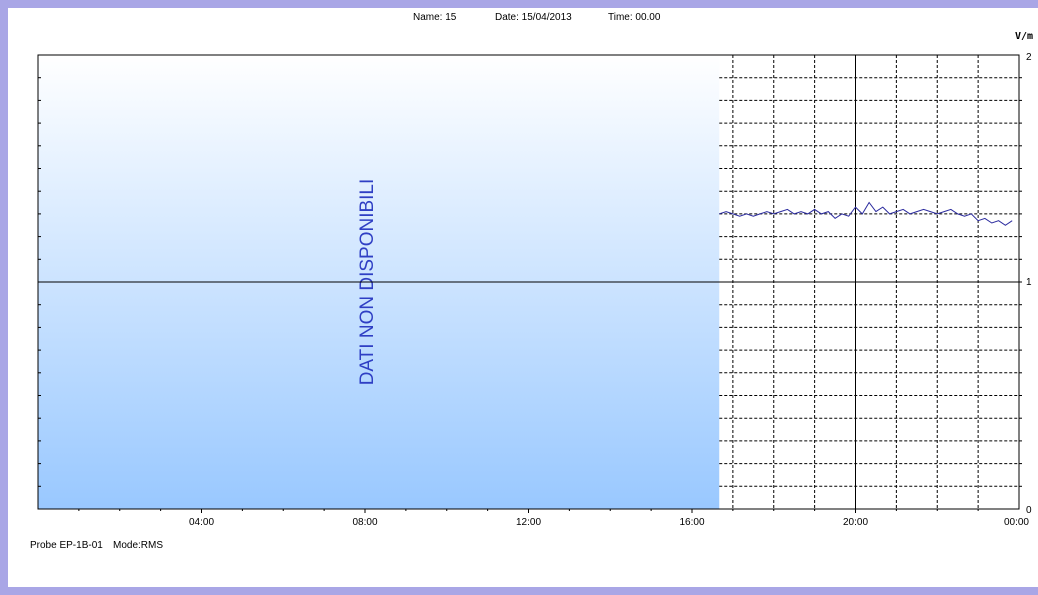  What do you see at coordinates (364, 522) in the screenshot?
I see `x-tick-label: 08:00` at bounding box center [364, 522].